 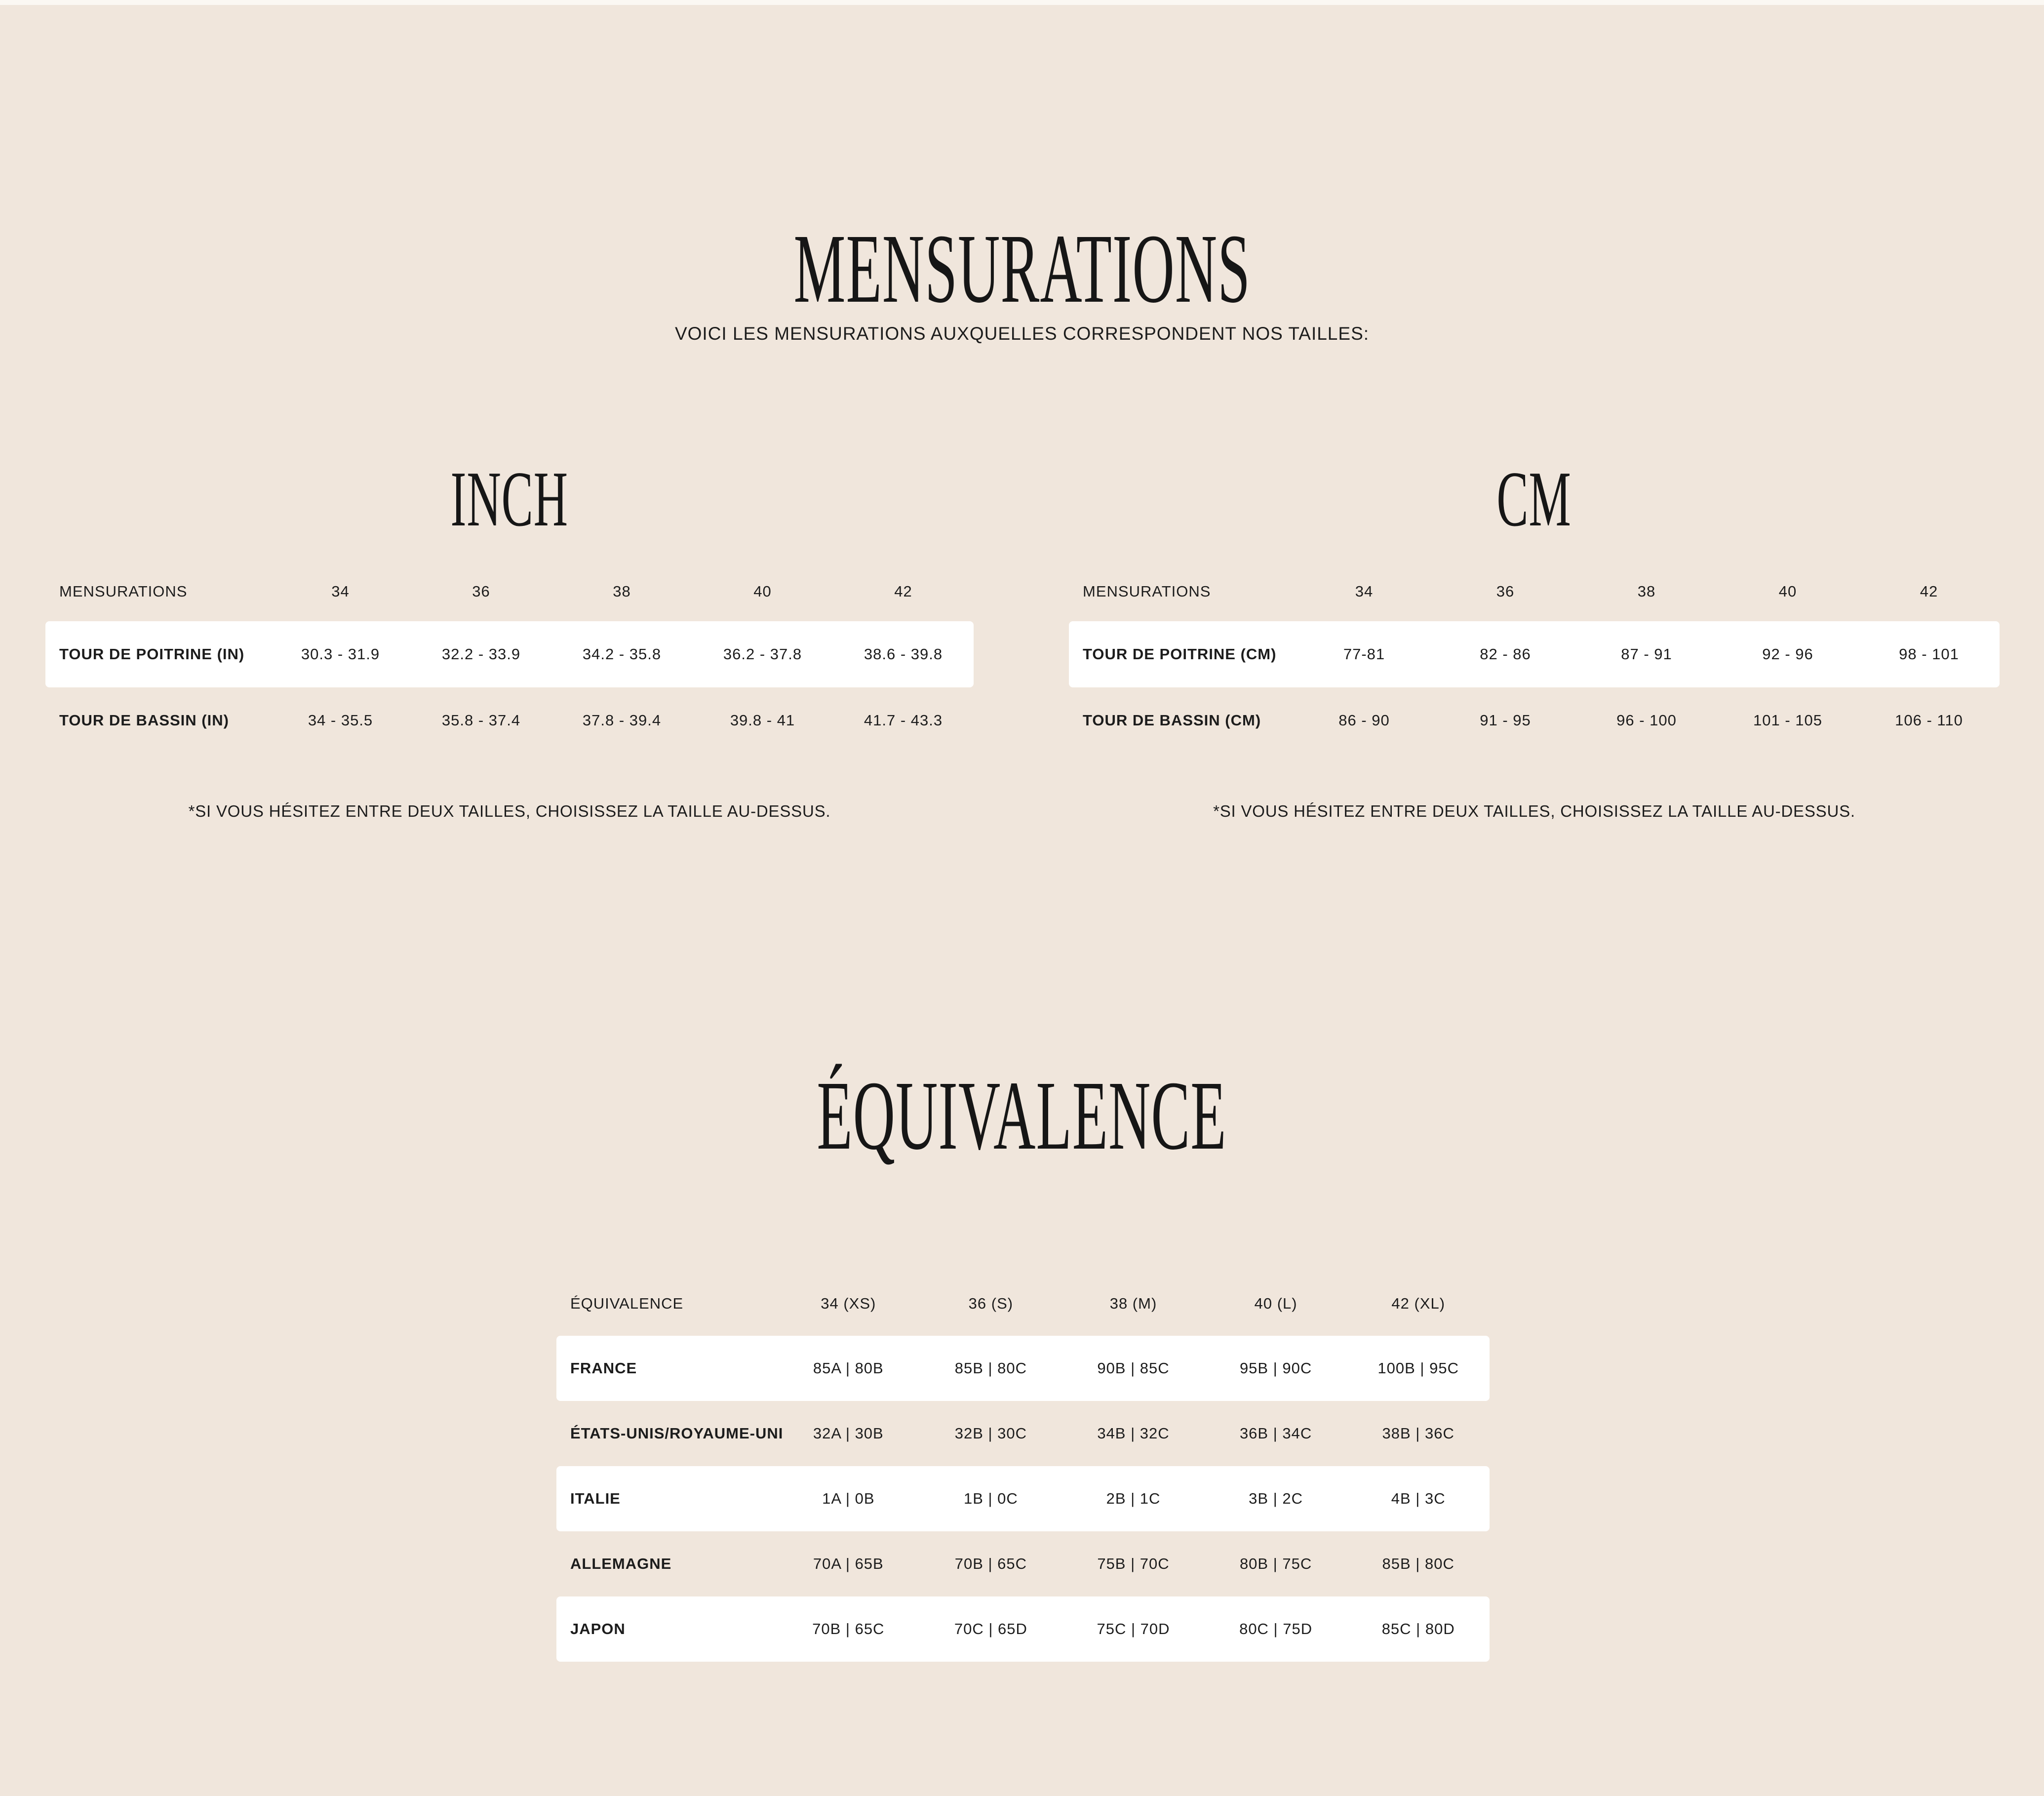 I want to click on row-label: ITALIE, so click(x=595, y=1498).